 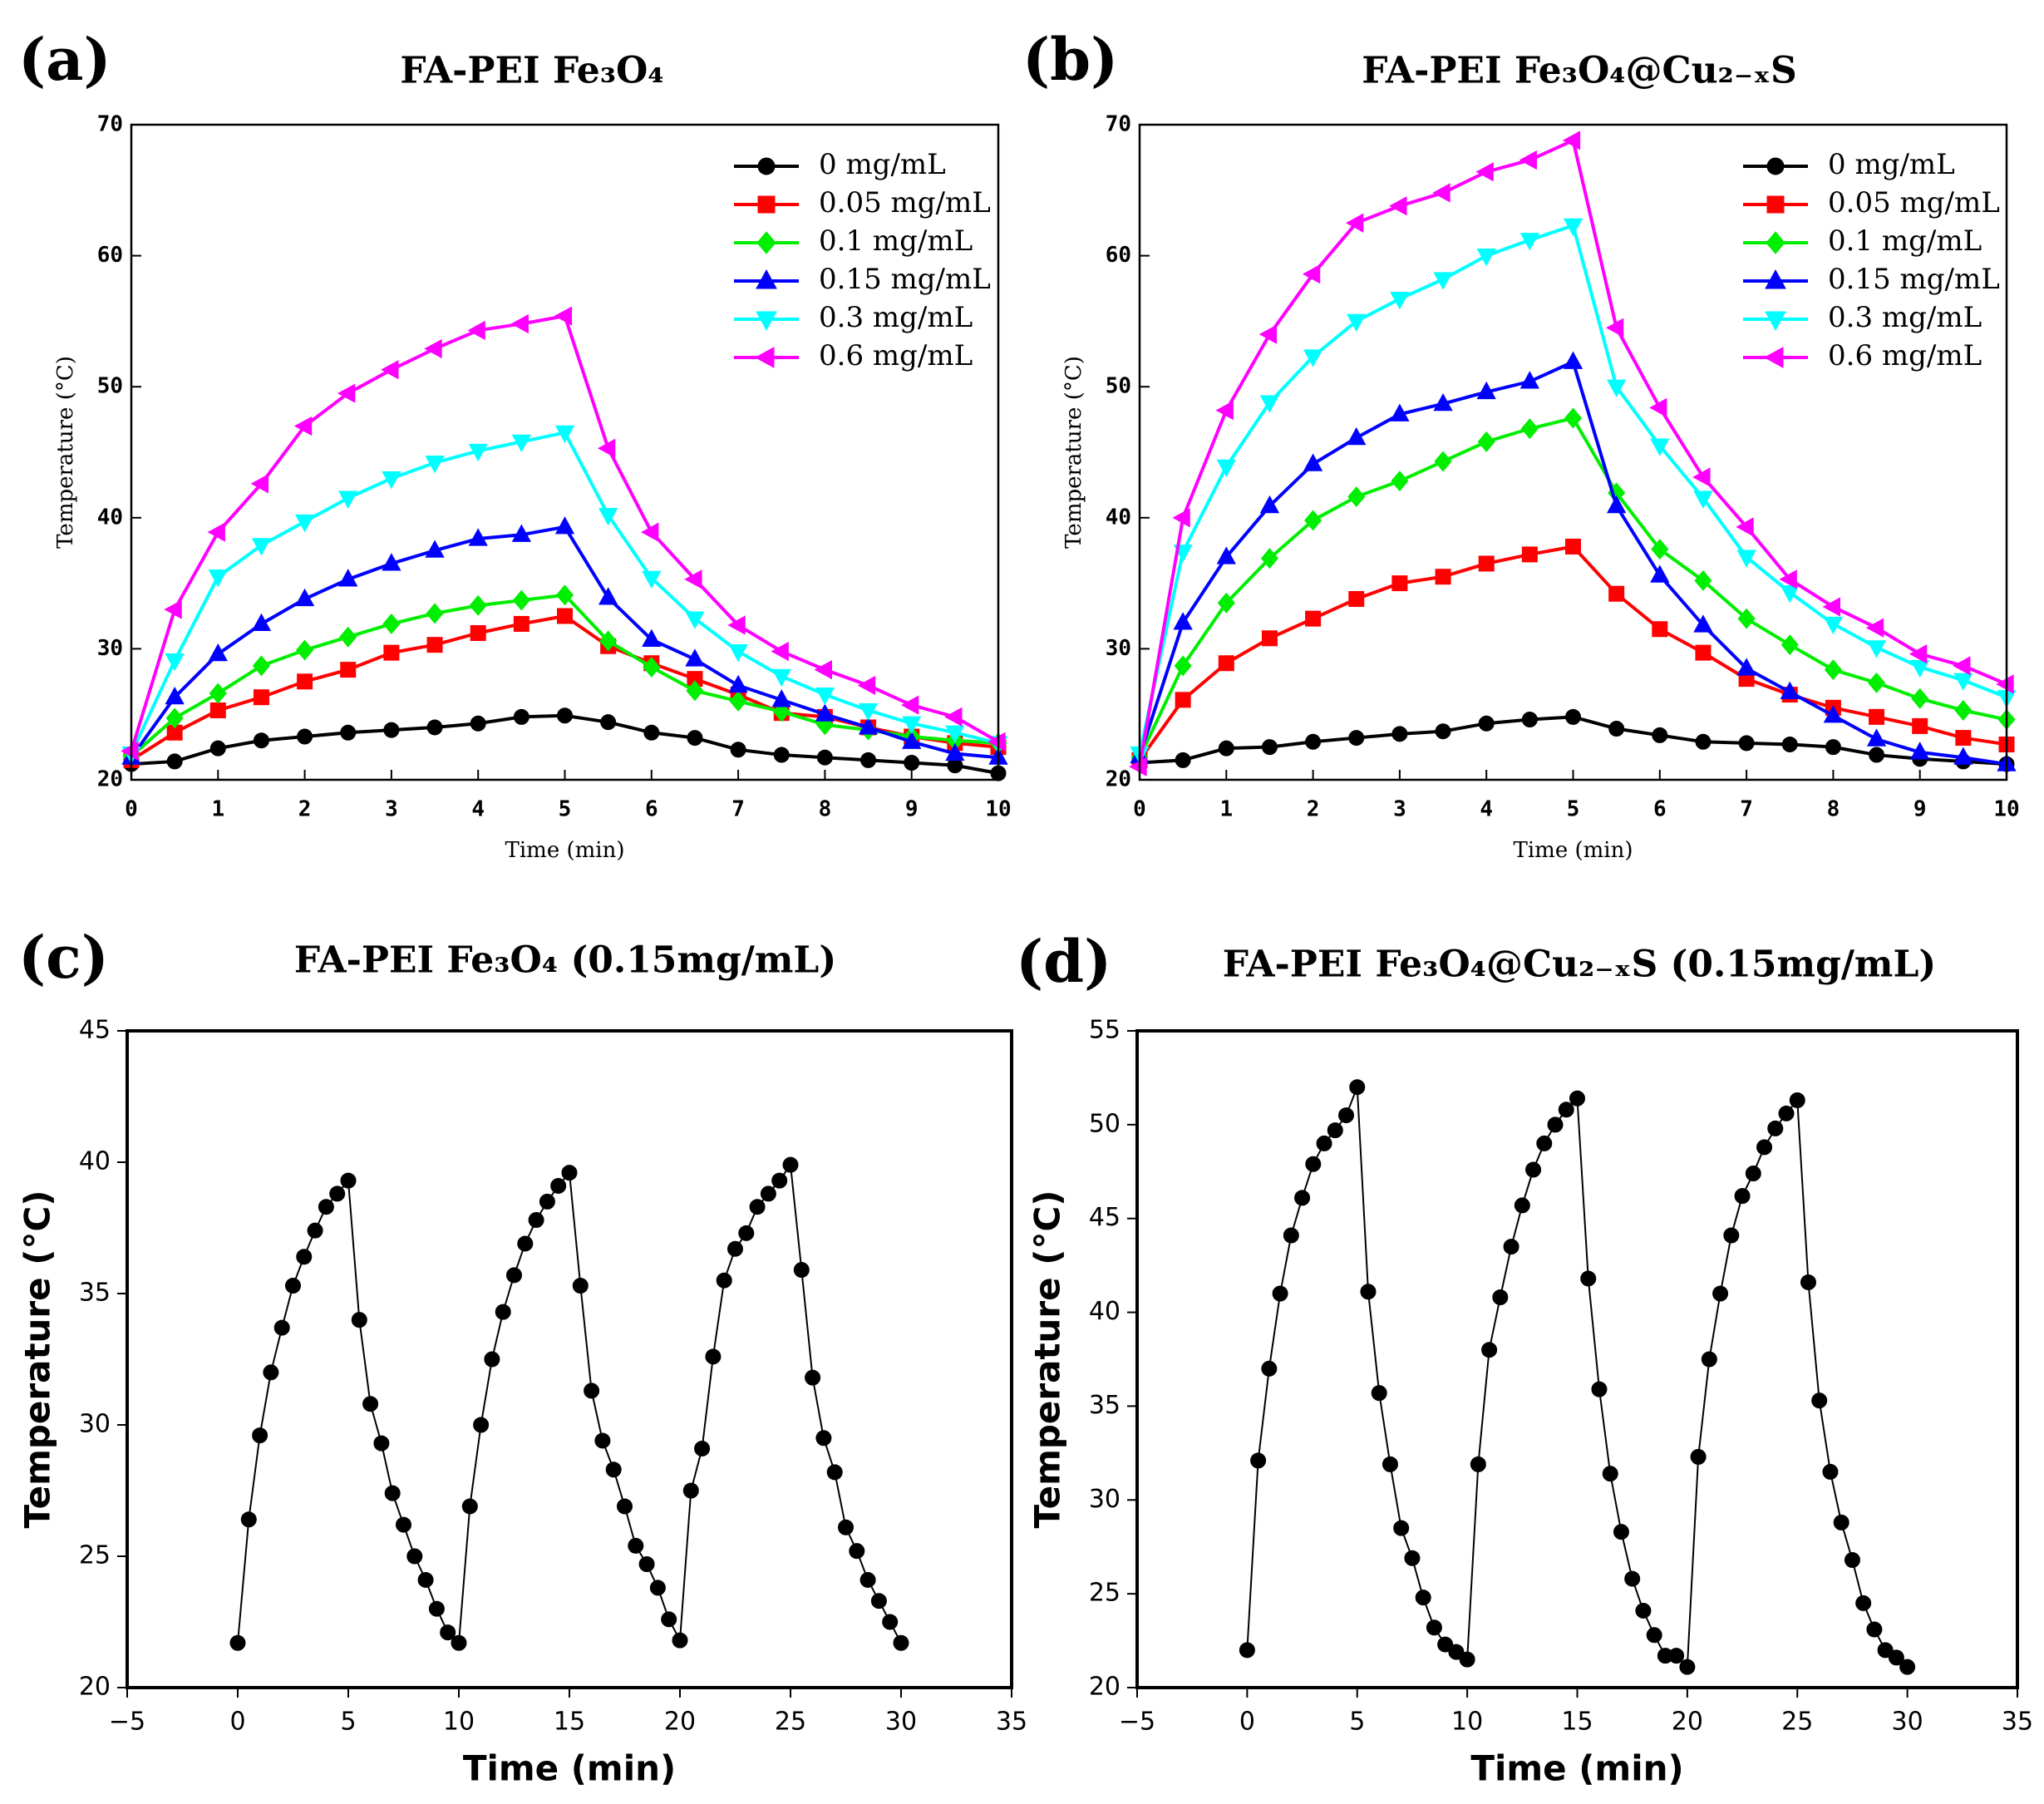 What do you see at coordinates (1914, 202) in the screenshot?
I see `legend-label: 0.05 mg/mL` at bounding box center [1914, 202].